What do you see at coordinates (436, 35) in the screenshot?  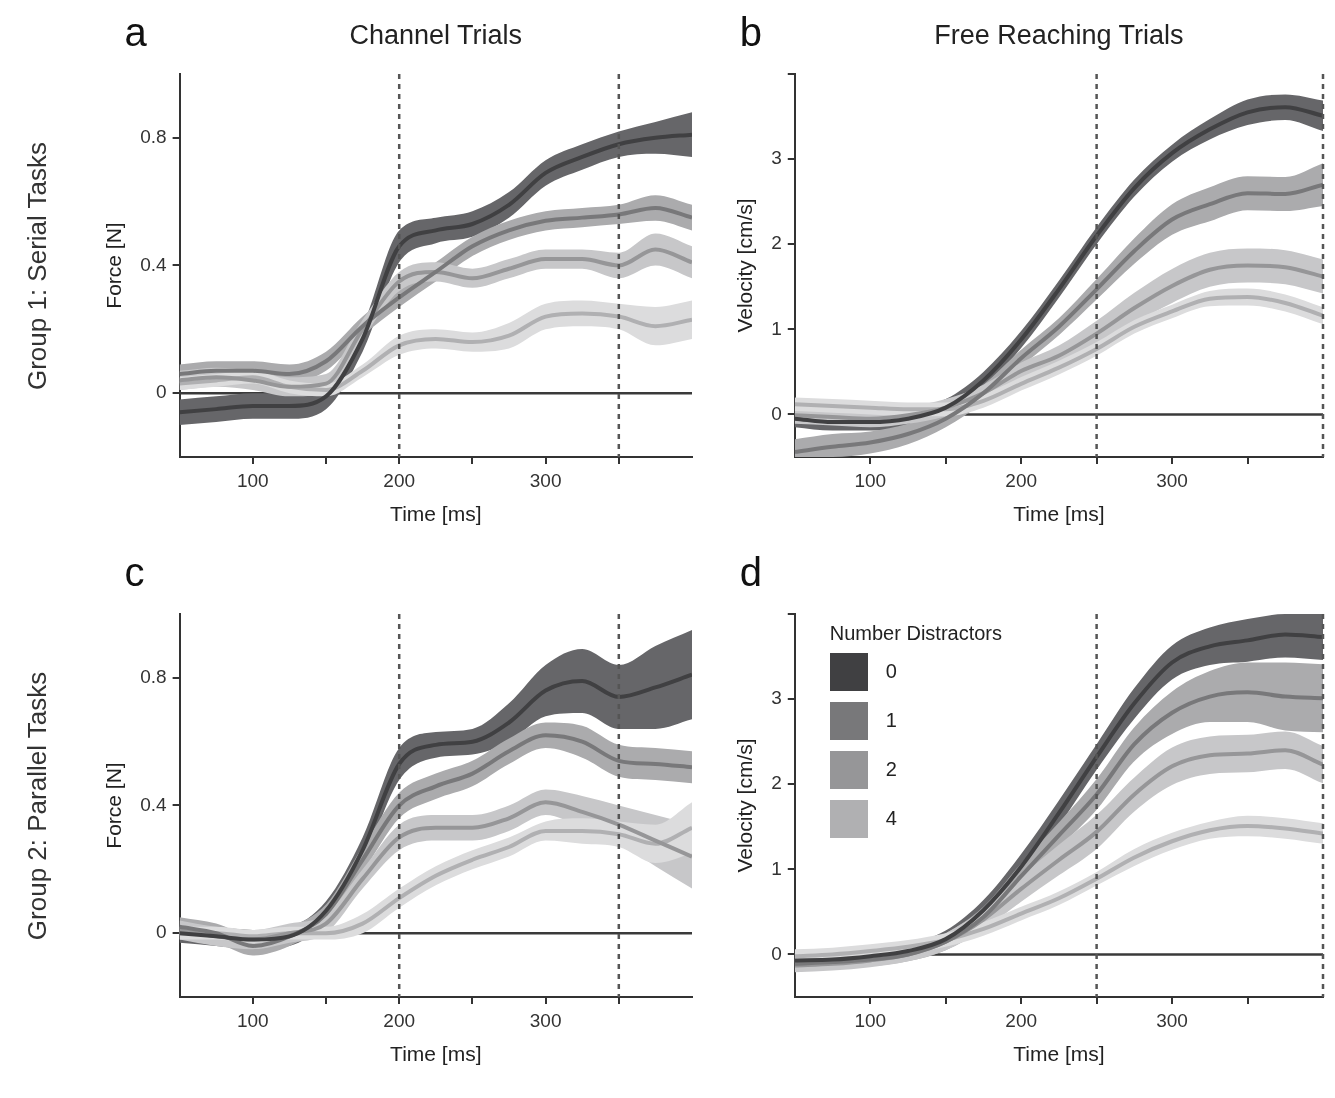 I see `chart-title: Channel Trials` at bounding box center [436, 35].